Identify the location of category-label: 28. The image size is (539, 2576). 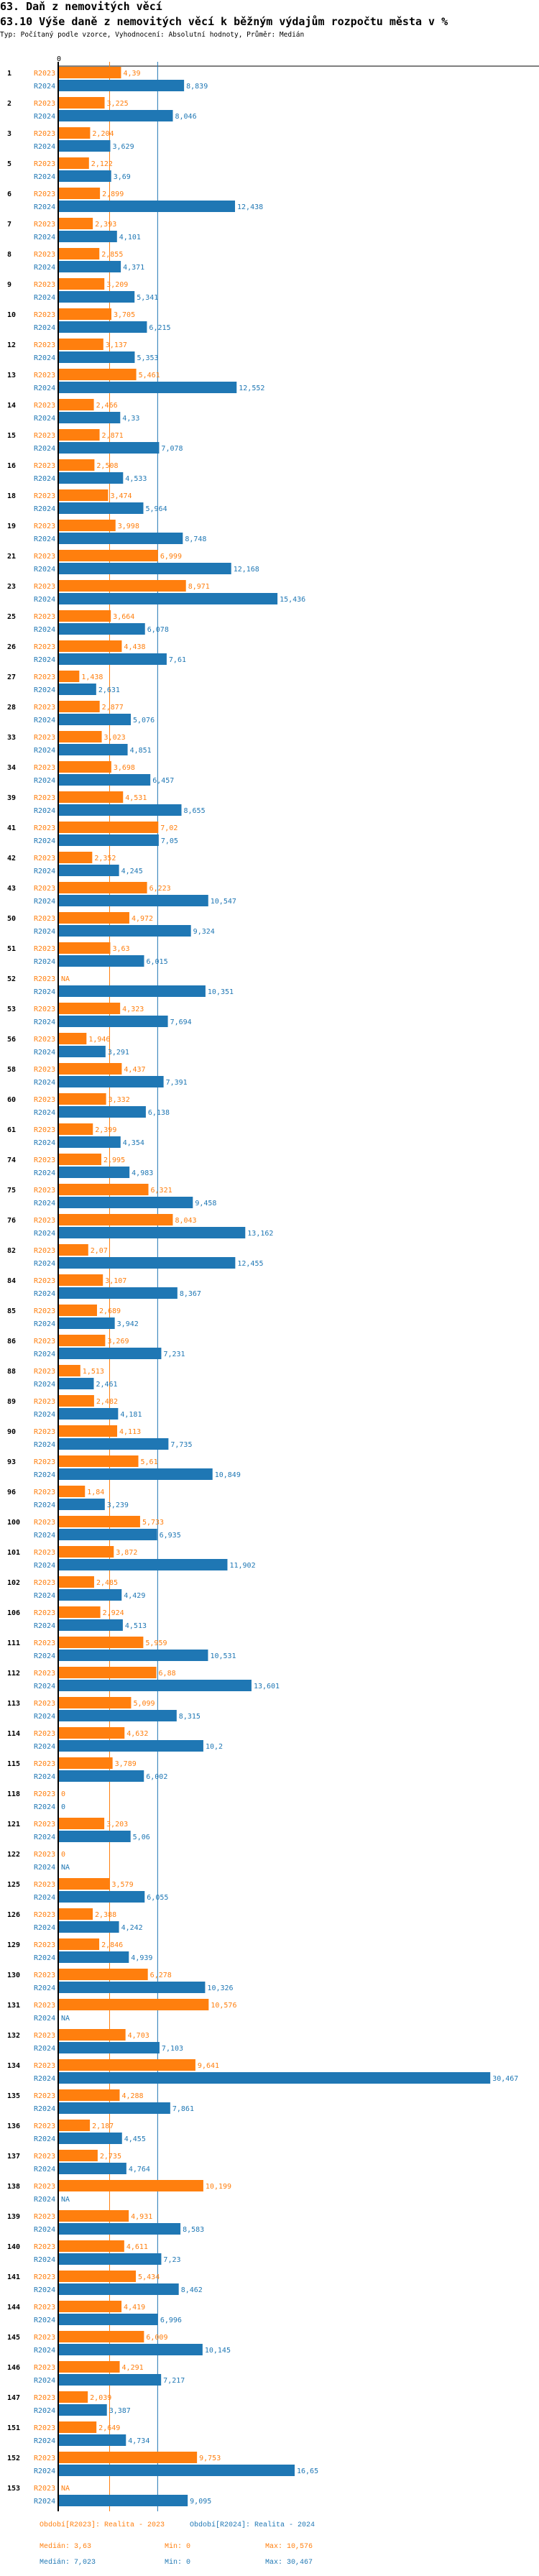
(11, 708).